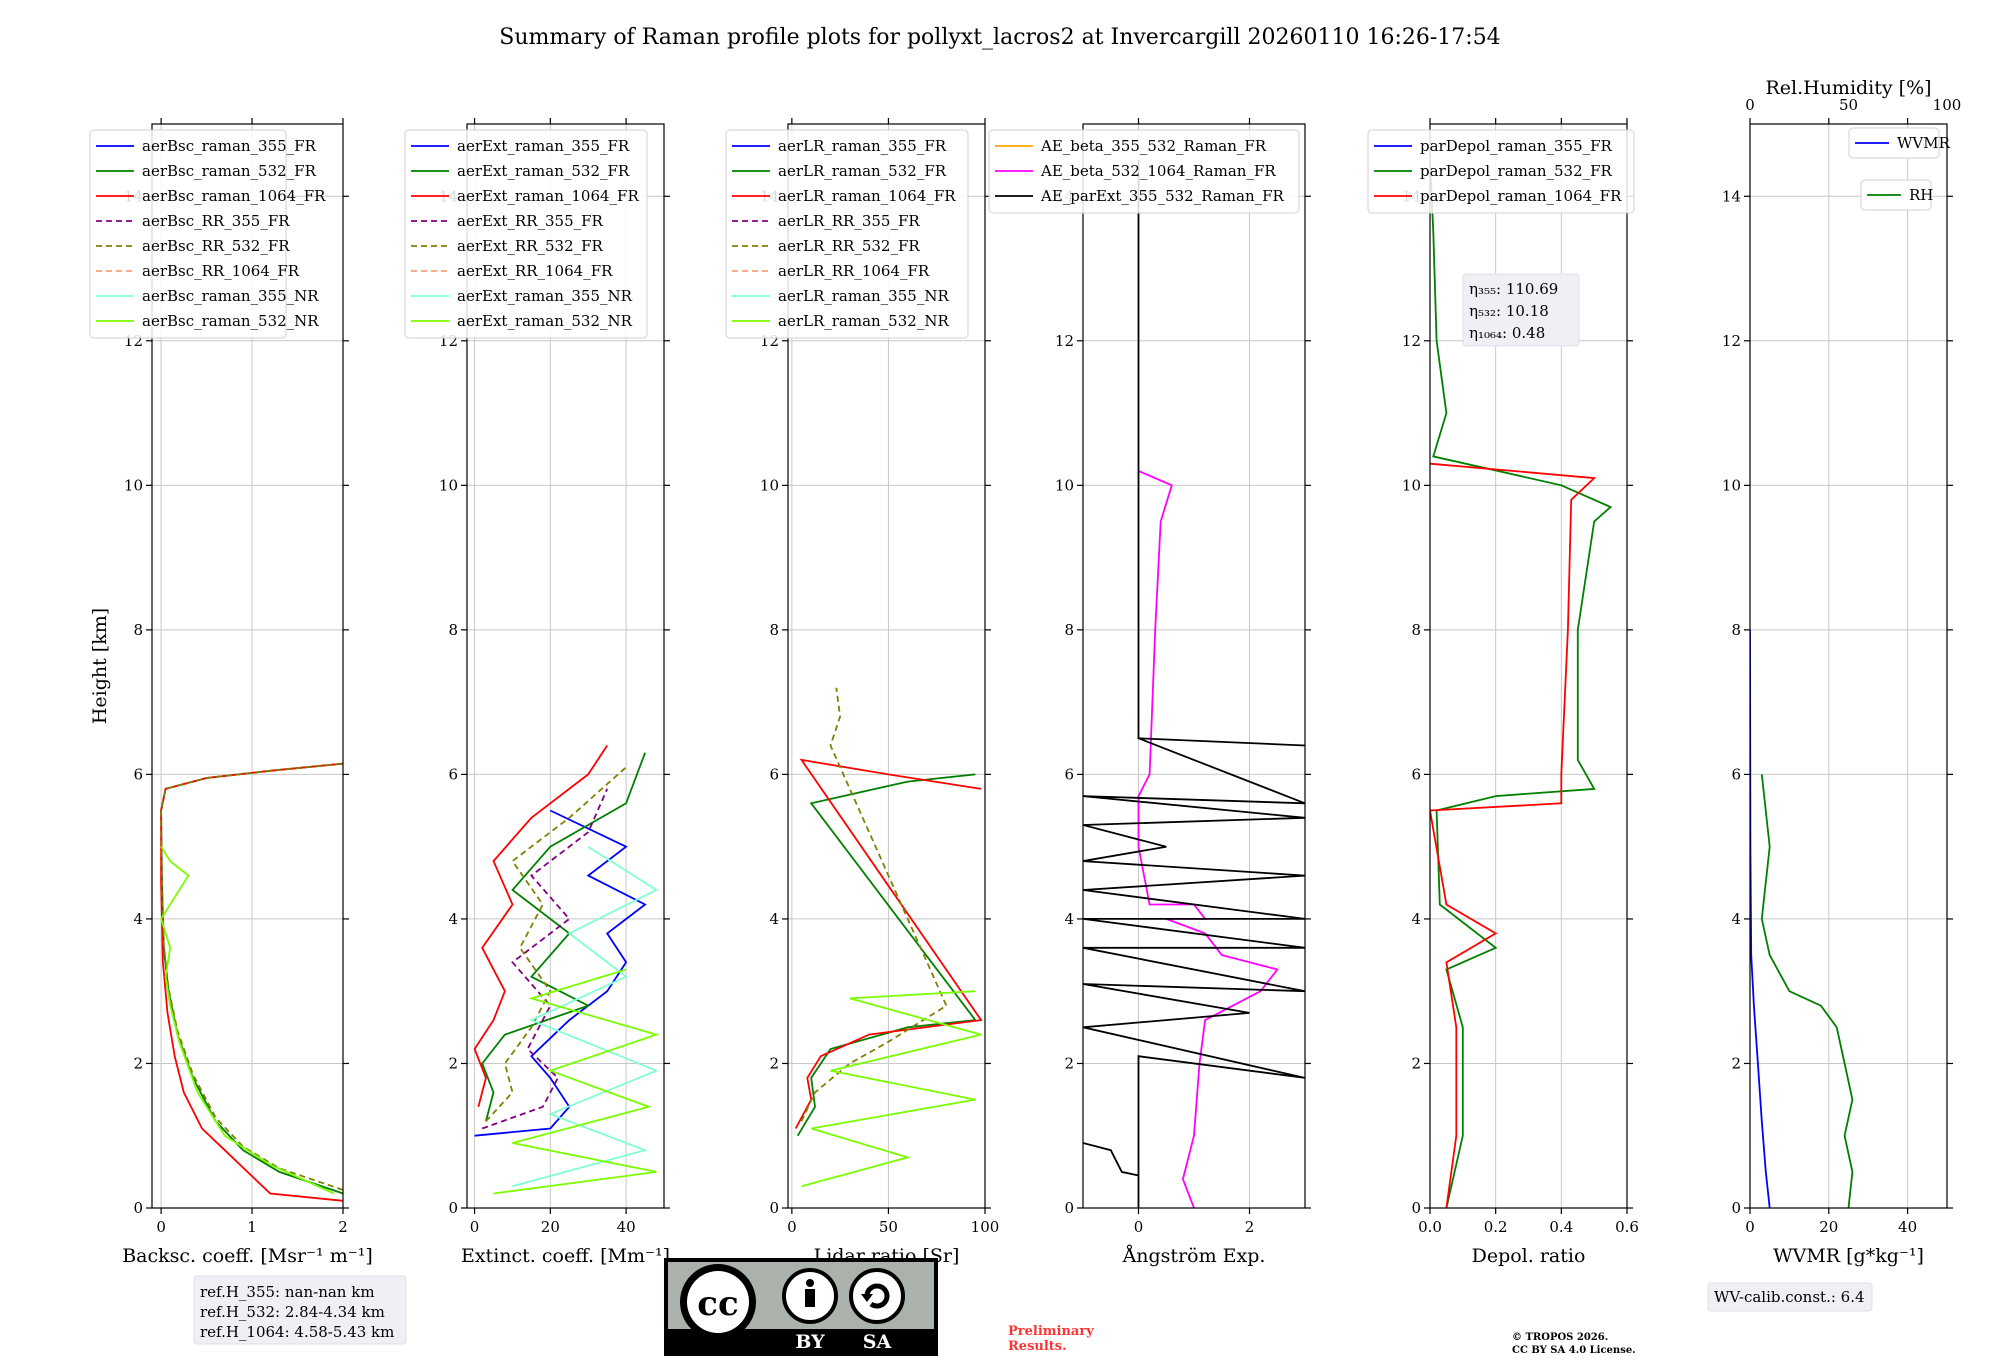 This screenshot has width=2000, height=1360. What do you see at coordinates (1051, 1331) in the screenshot?
I see `preliminary-line-1: Preliminary` at bounding box center [1051, 1331].